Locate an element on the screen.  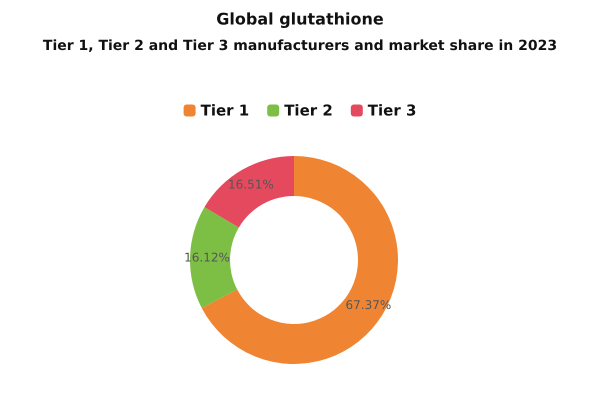
legend-label: Tier 2 is located at coordinates (308, 111).